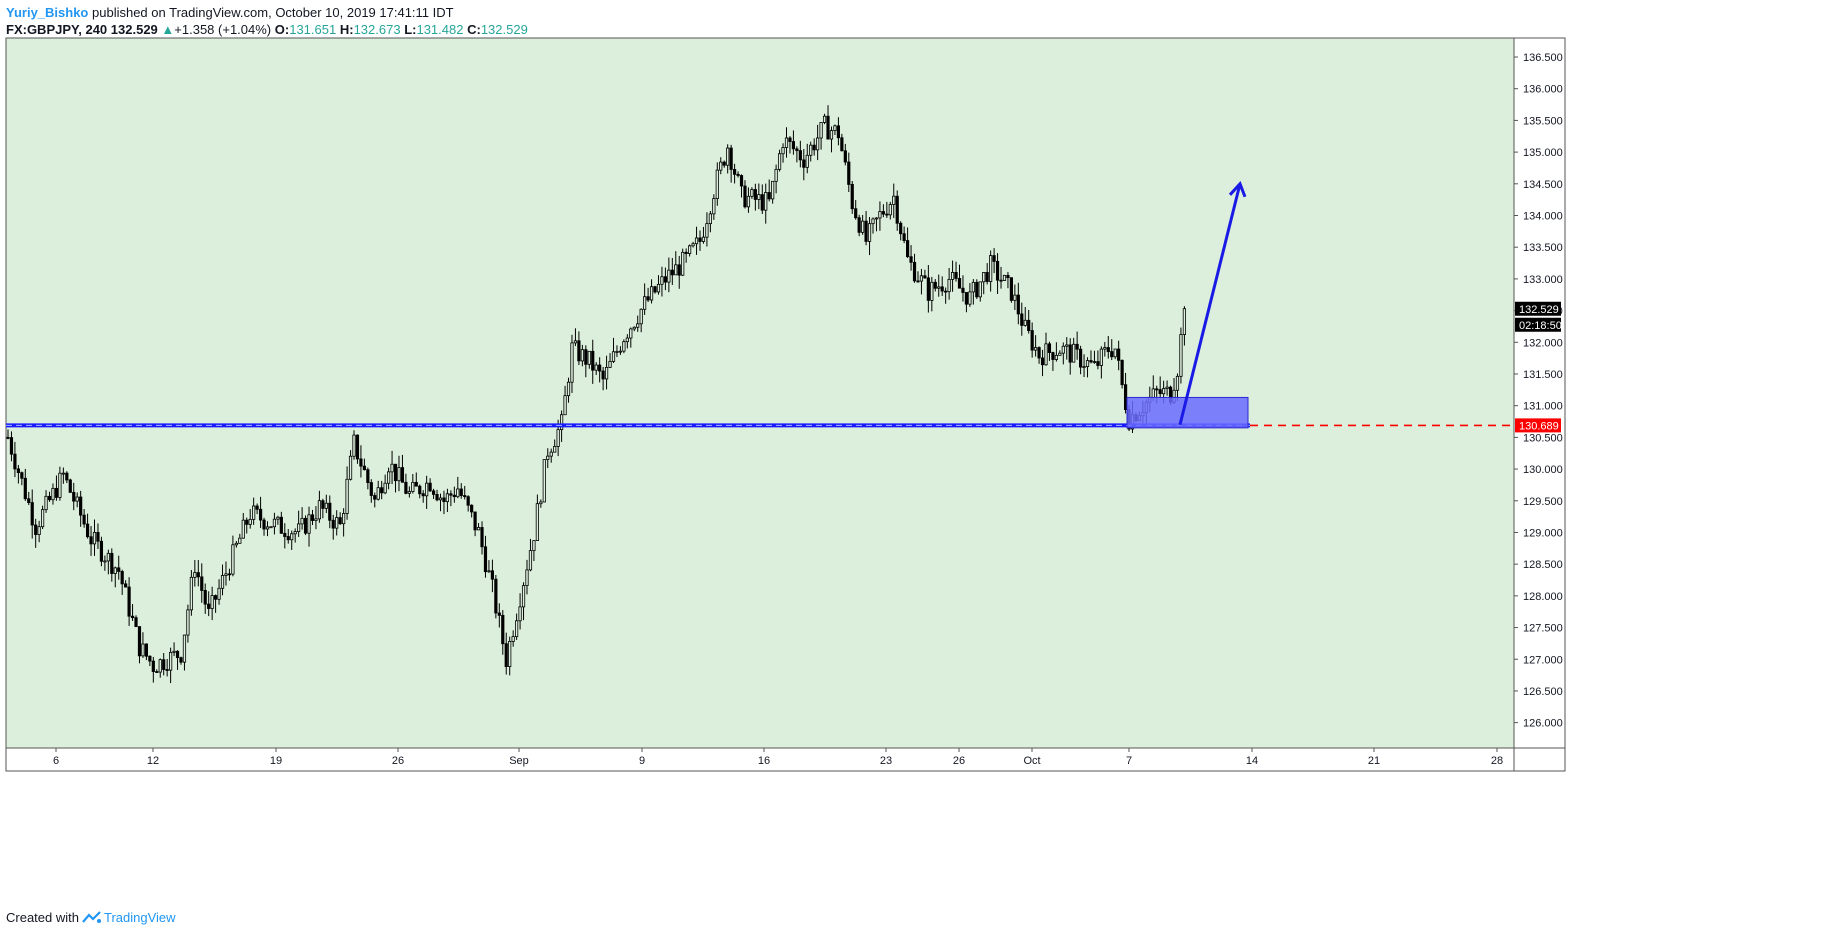 The image size is (1828, 936). Describe the element at coordinates (168, 29) in the screenshot. I see `change-arrow-icon: ▲` at that location.